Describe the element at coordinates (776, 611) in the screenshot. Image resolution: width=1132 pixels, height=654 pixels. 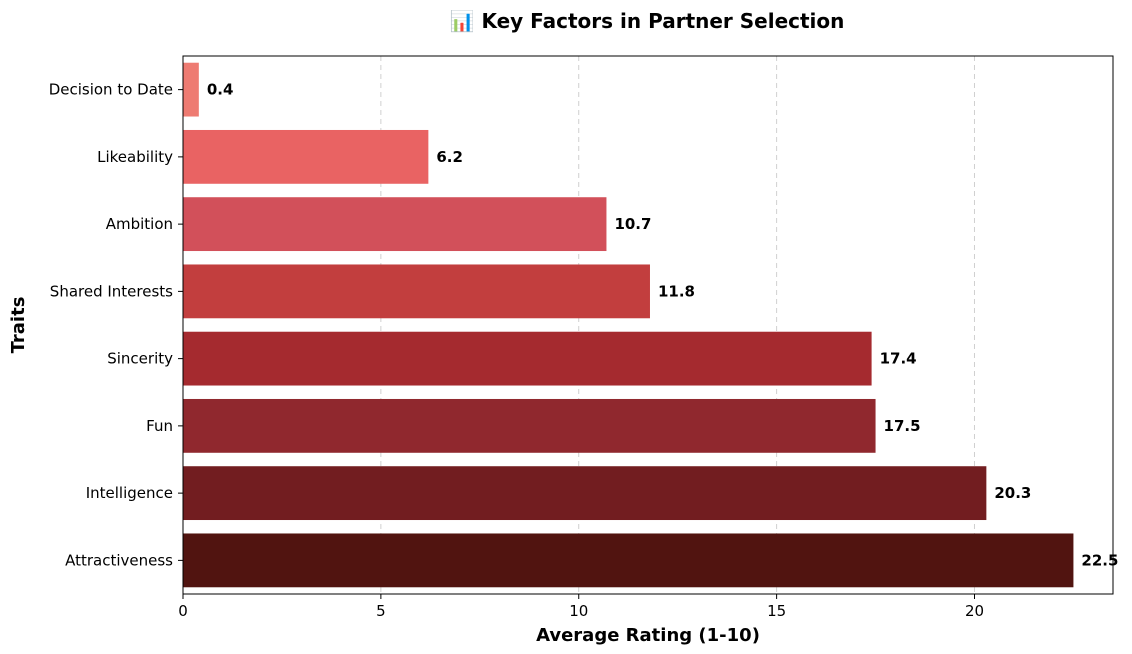
I see `x-tick-label: 15` at that location.